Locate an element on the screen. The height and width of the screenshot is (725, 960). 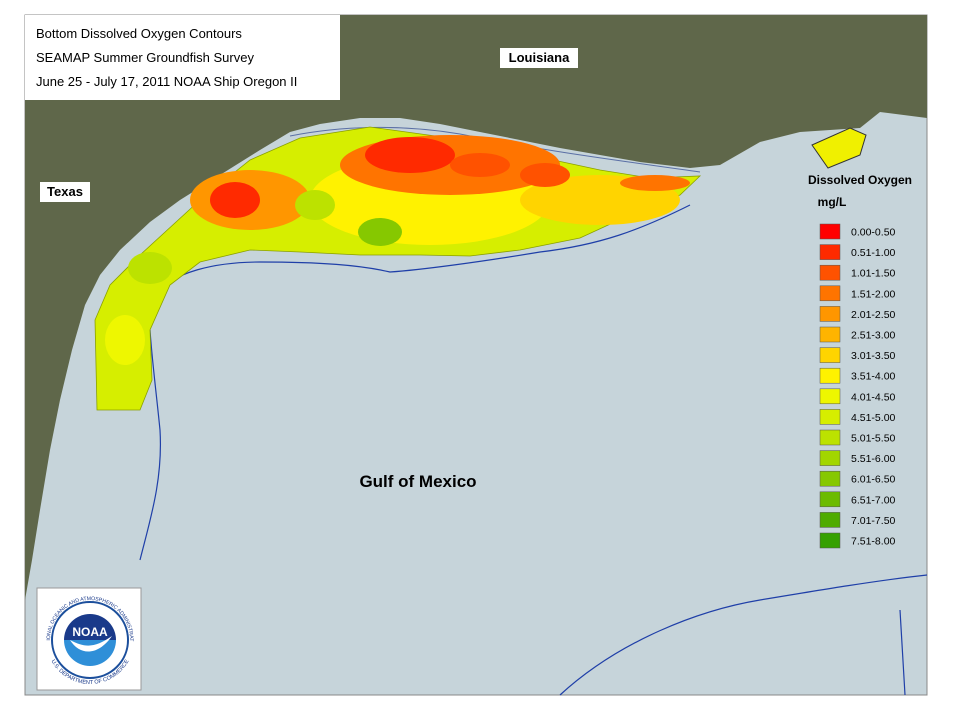
legend-label: 2.51-3.00 is located at coordinates (873, 336).